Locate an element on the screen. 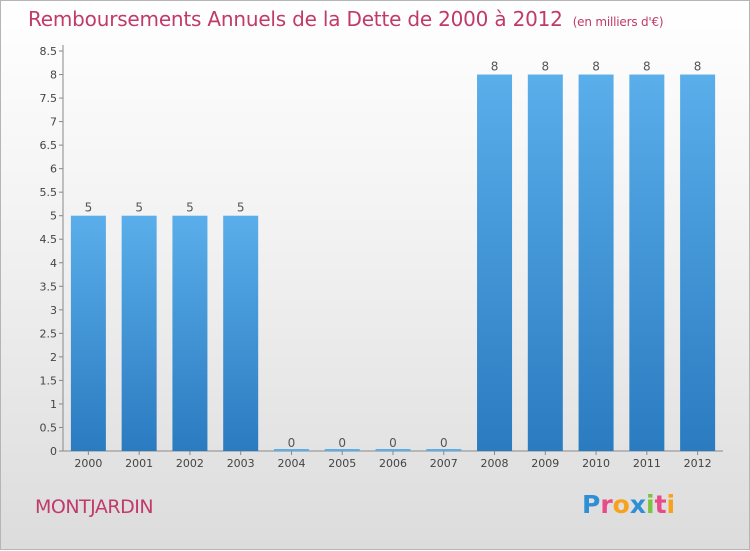 This screenshot has height=551, width=750. x-tick-label-2006: 2006 is located at coordinates (393, 463).